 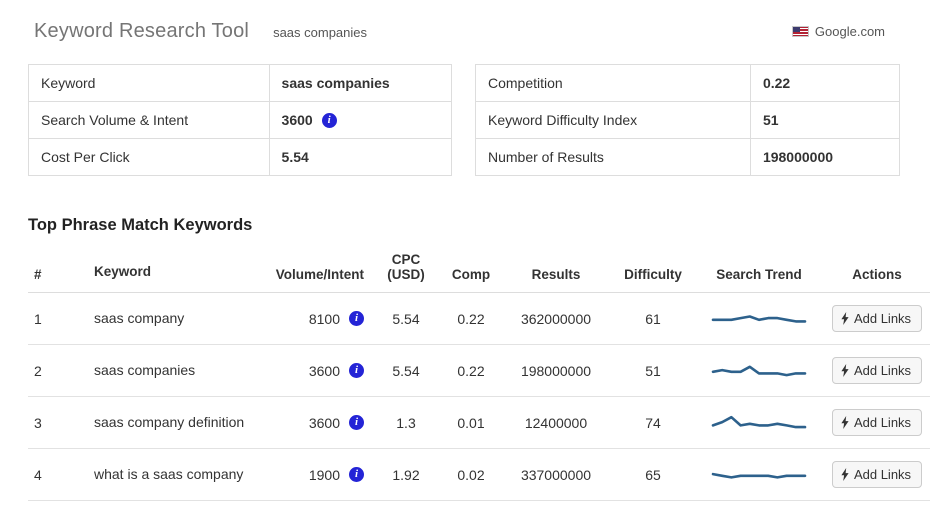 What do you see at coordinates (142, 31) in the screenshot?
I see `page-title: Keyword Research Tool` at bounding box center [142, 31].